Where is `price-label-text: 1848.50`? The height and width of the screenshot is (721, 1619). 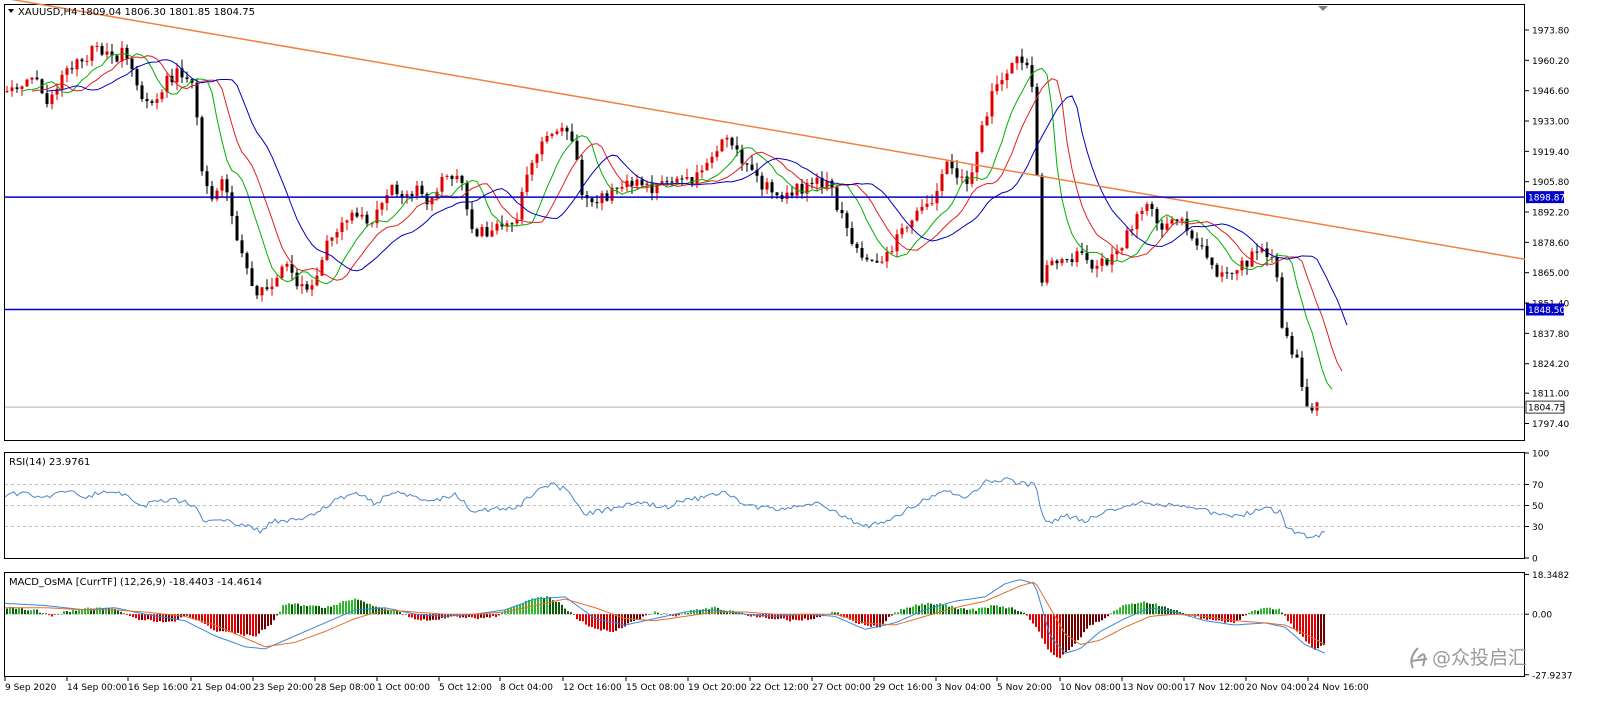 price-label-text: 1848.50 is located at coordinates (1546, 311).